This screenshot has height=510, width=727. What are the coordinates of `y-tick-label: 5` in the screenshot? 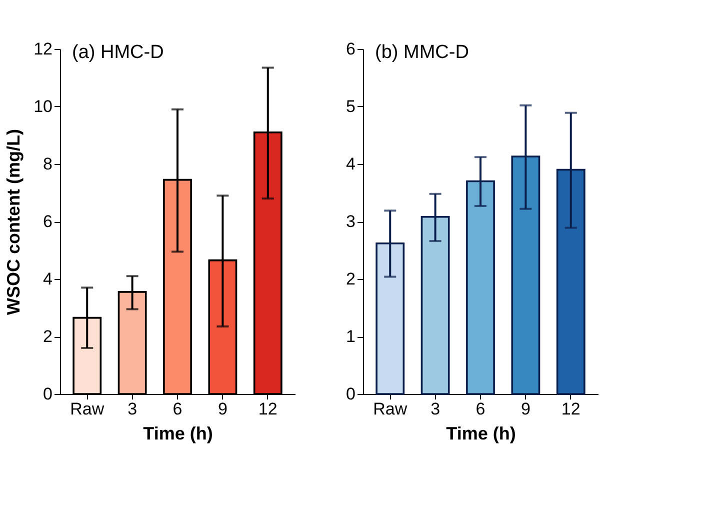 It's located at (351, 106).